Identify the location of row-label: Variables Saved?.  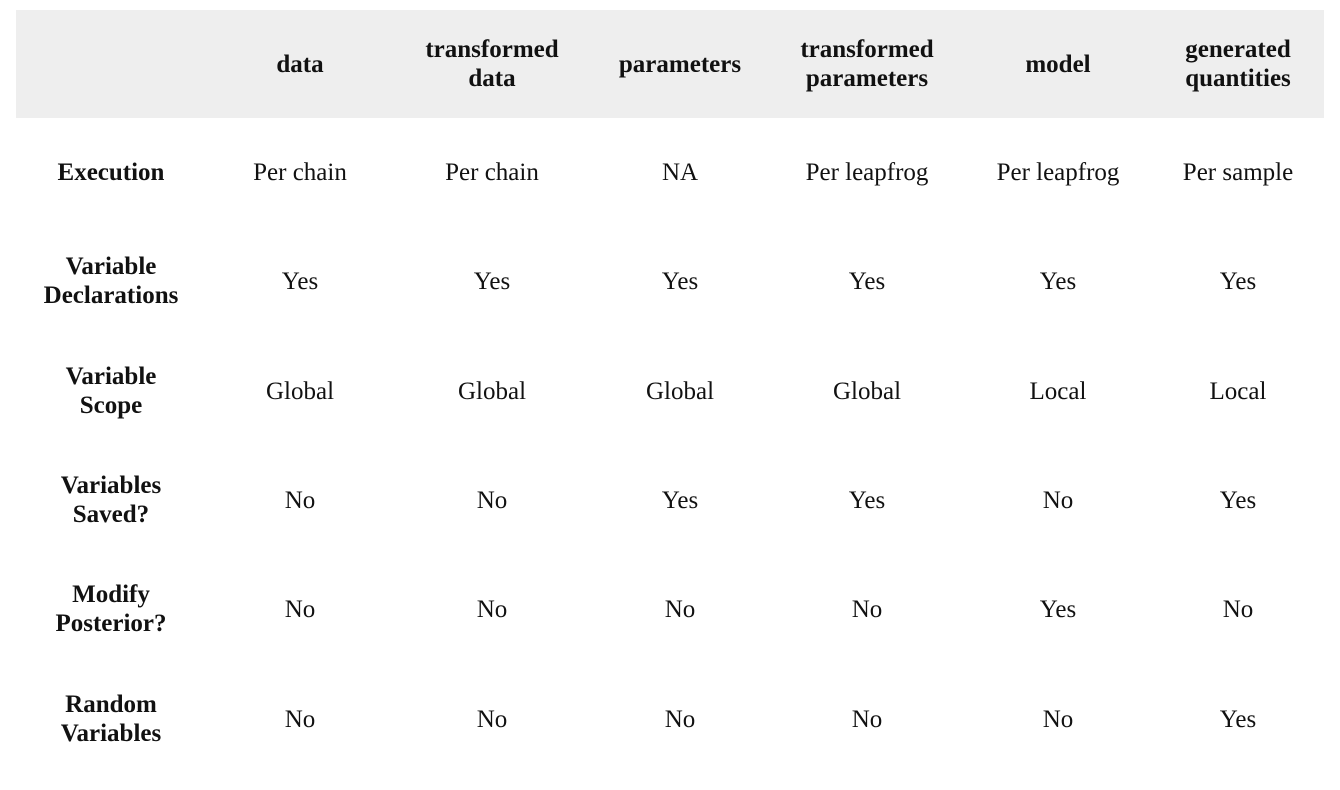
(111, 500).